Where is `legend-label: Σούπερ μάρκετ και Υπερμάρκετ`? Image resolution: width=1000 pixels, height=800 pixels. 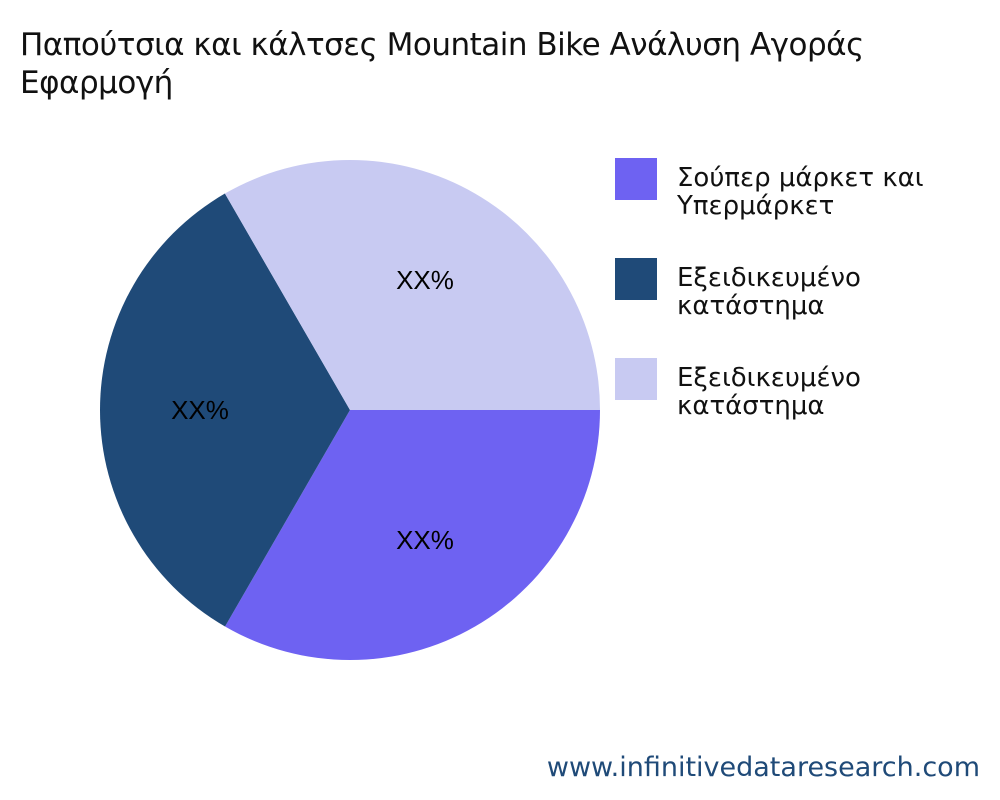
legend-label: Σούπερ μάρκετ και Υπερμάρκετ is located at coordinates (800, 192).